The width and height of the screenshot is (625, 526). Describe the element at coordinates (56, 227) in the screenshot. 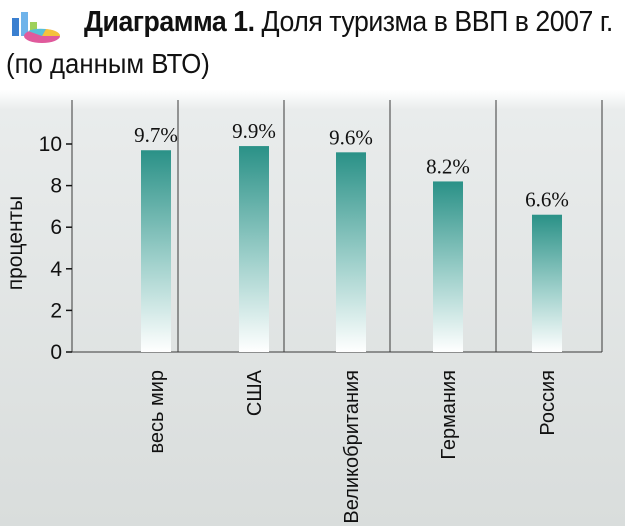

I see `y-tick-label: 6` at that location.